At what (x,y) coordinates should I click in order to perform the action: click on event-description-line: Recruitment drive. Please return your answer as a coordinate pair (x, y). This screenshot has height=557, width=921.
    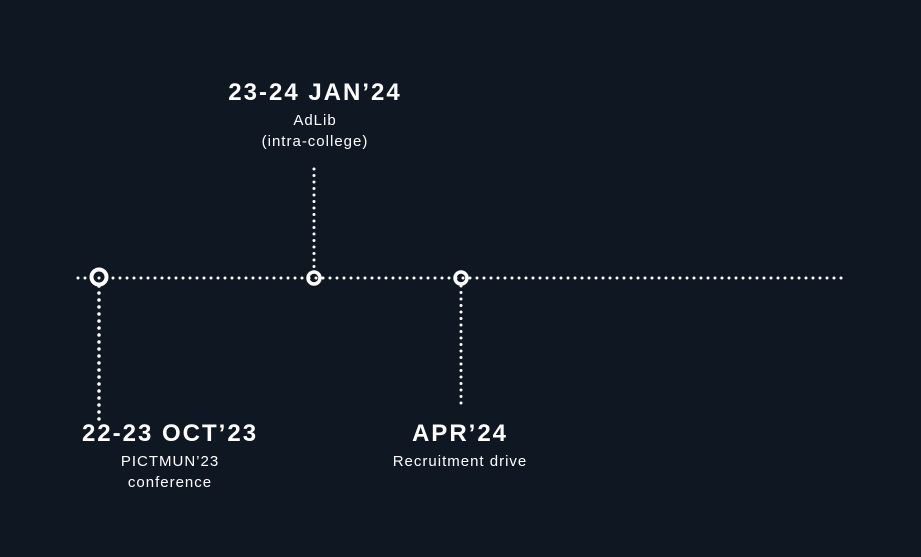
    Looking at the image, I should click on (460, 461).